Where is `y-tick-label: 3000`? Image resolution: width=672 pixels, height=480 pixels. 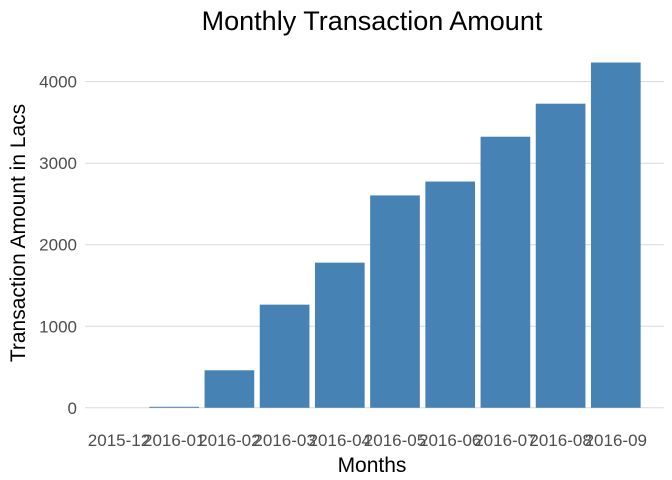 y-tick-label: 3000 is located at coordinates (58, 163).